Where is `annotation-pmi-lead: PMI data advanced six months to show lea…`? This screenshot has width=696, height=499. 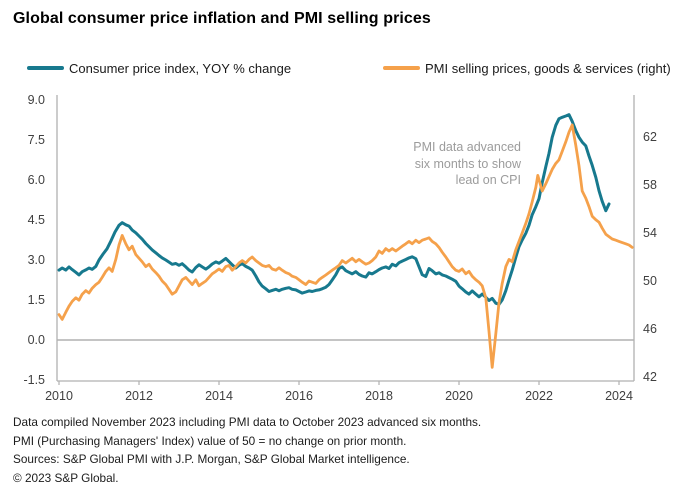 annotation-pmi-lead: PMI data advanced six months to show lea… is located at coordinates (421, 164).